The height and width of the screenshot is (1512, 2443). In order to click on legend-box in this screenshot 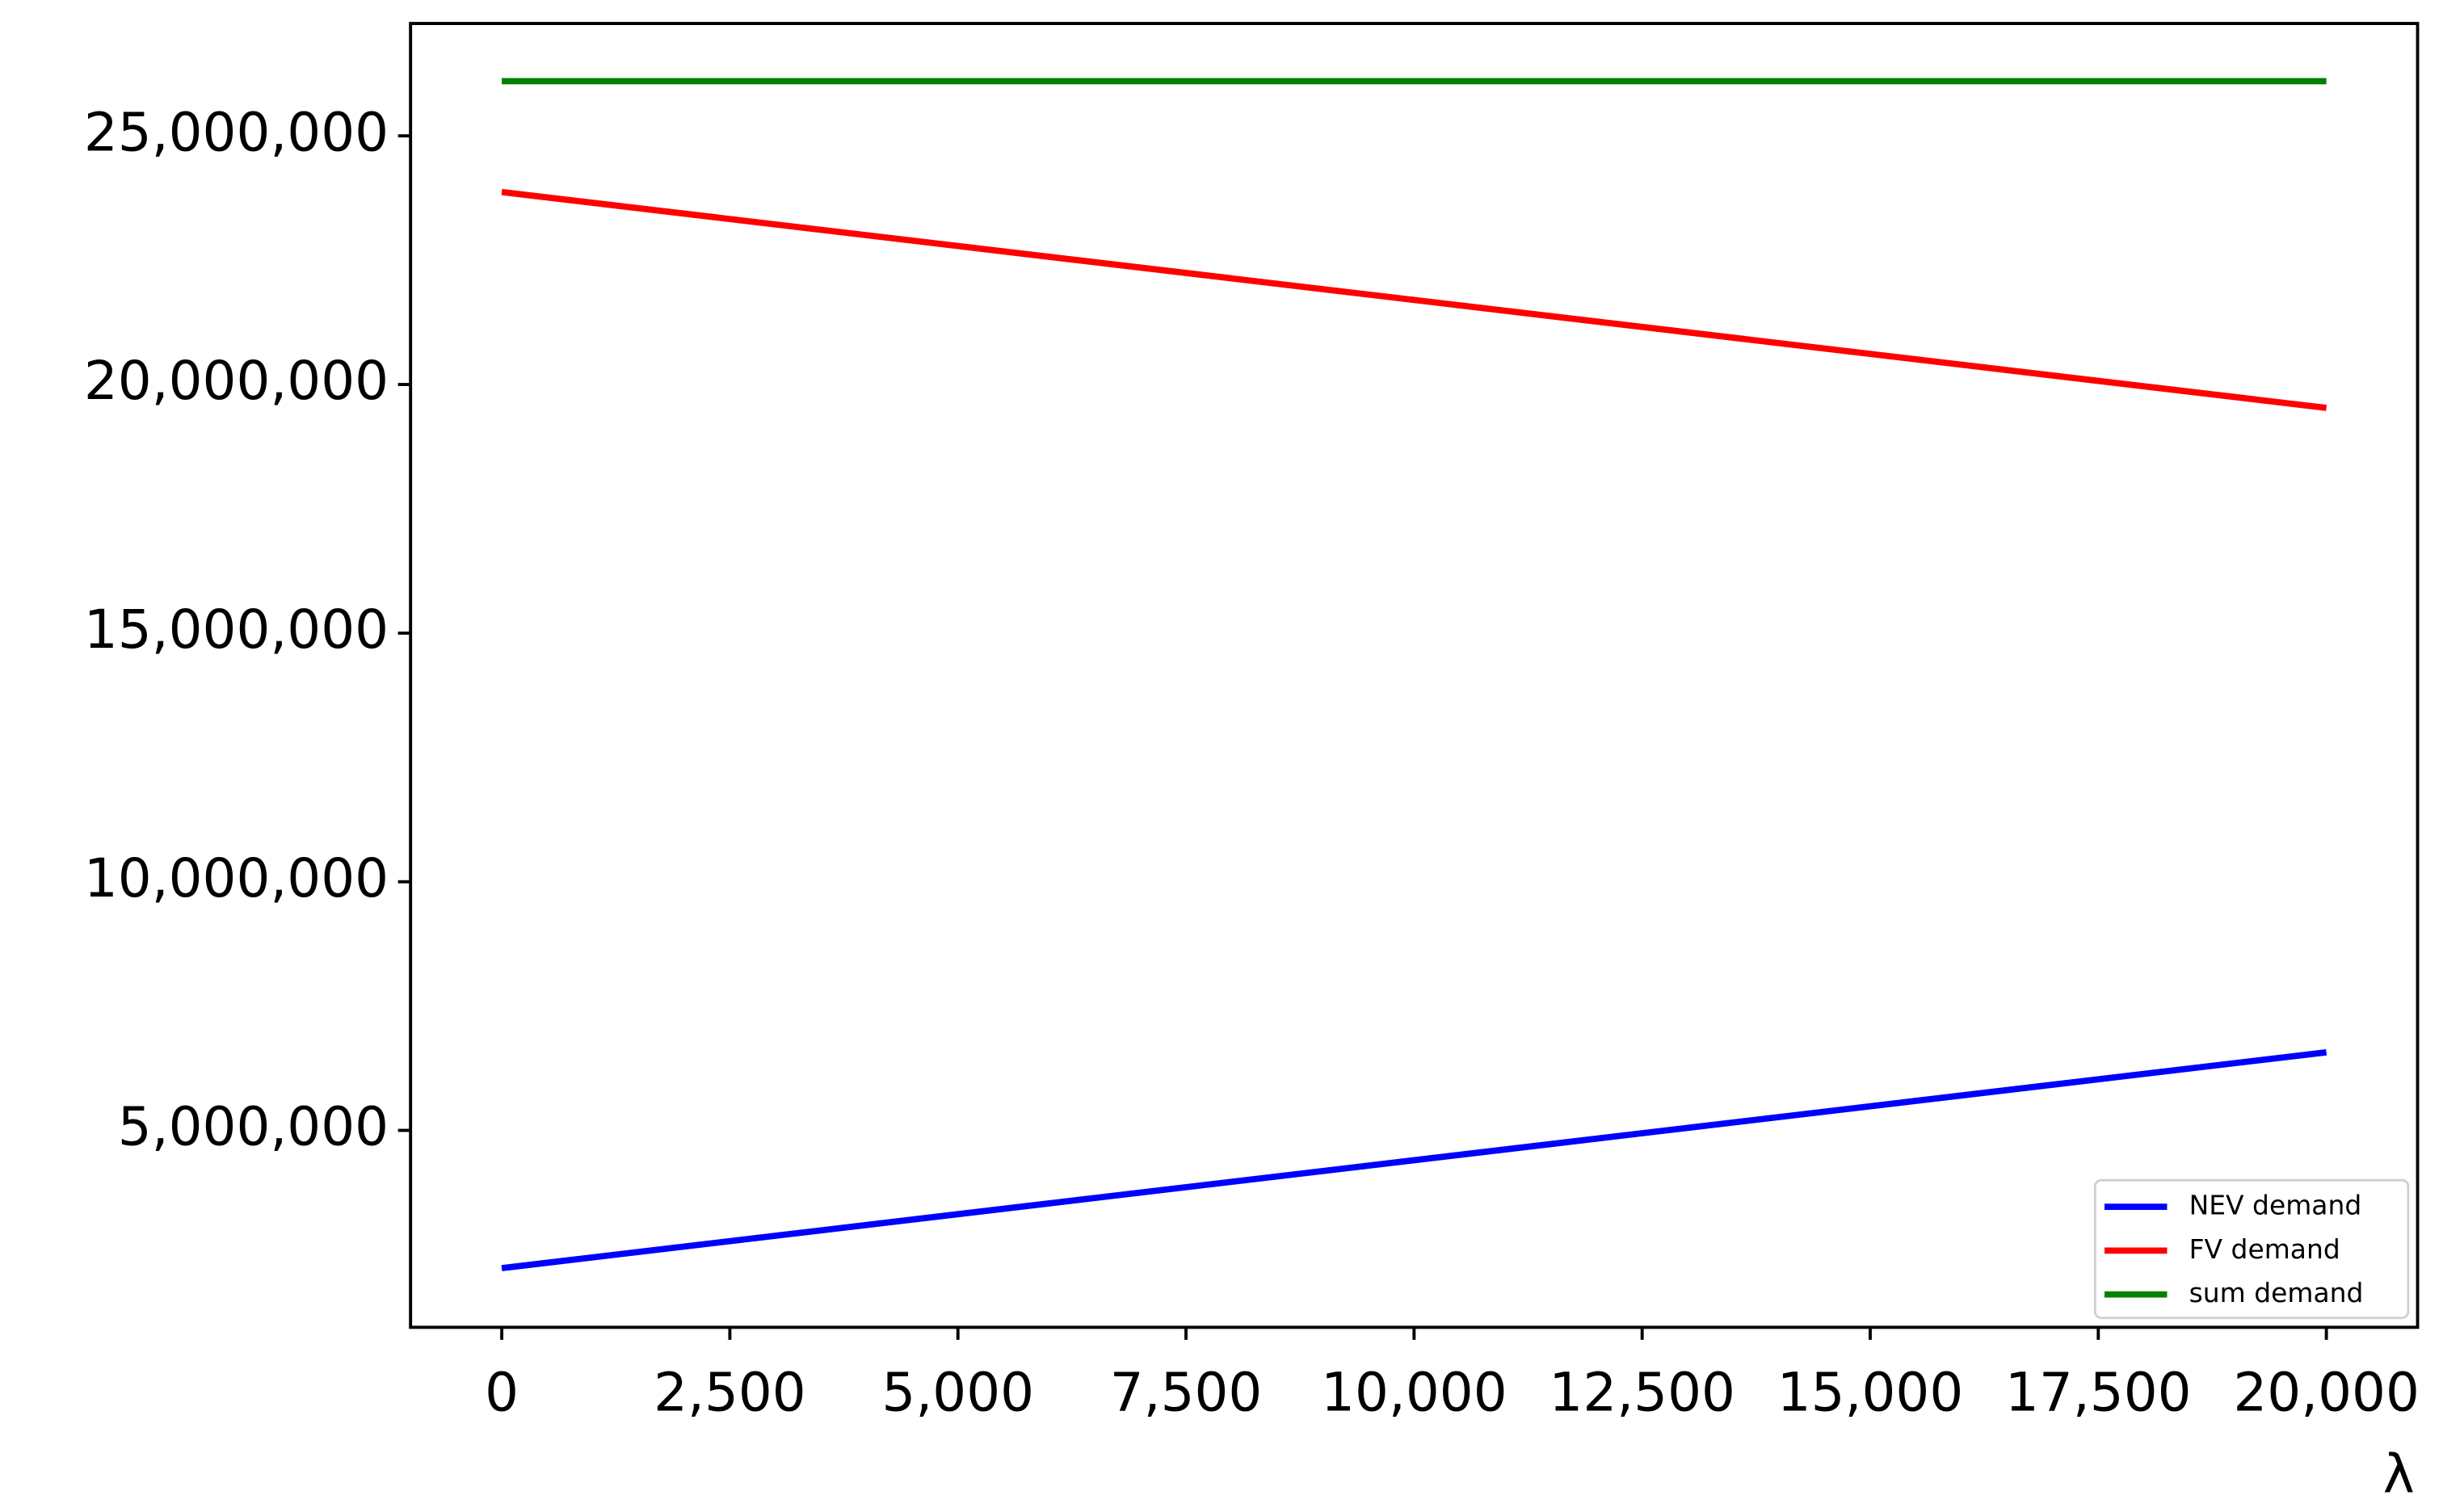, I will do `click(2251, 1249)`.